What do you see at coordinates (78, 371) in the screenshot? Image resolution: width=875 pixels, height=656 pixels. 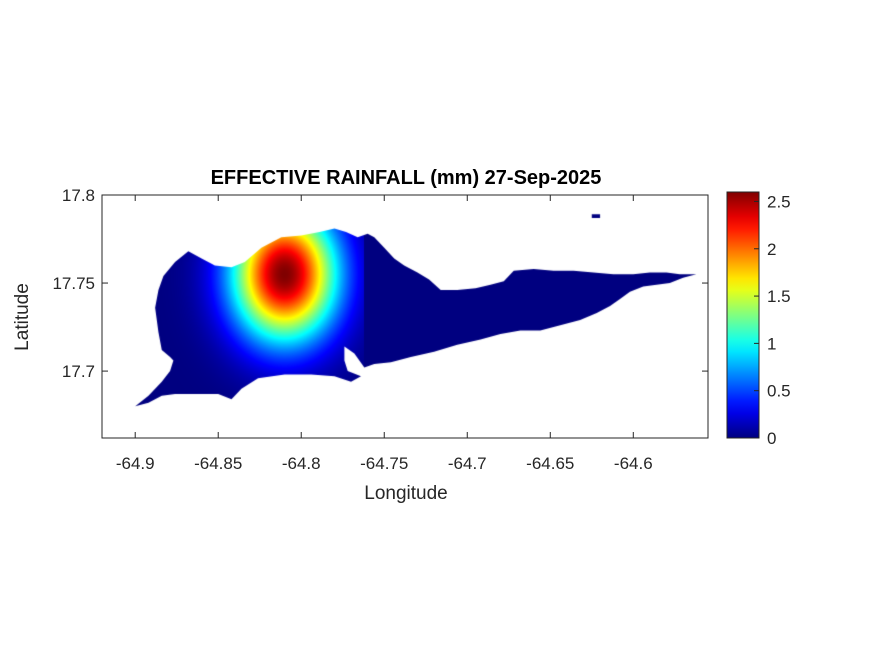 I see `y-tick-label-0: 17.7` at bounding box center [78, 371].